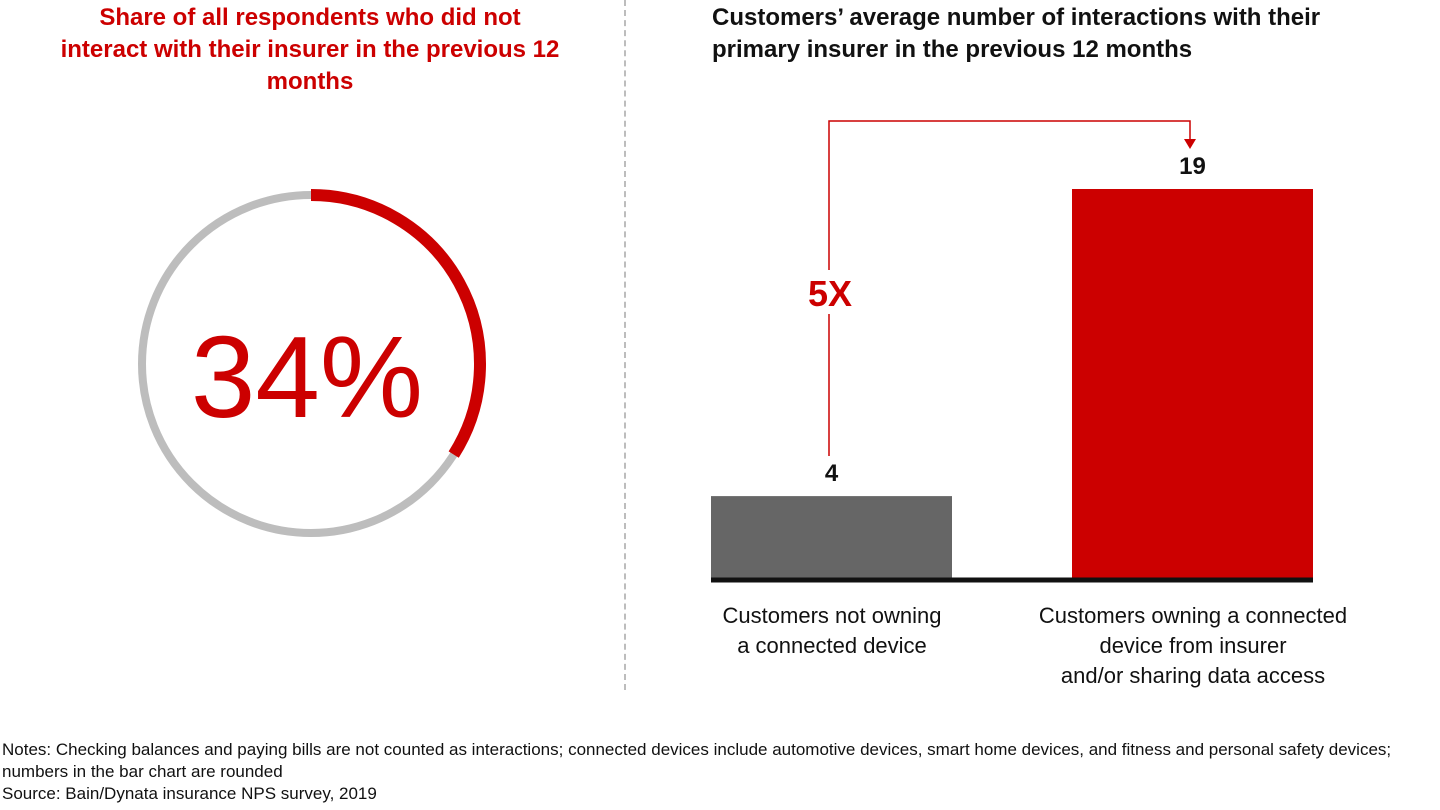  What do you see at coordinates (1190, 144) in the screenshot?
I see `comparison-arrowhead` at bounding box center [1190, 144].